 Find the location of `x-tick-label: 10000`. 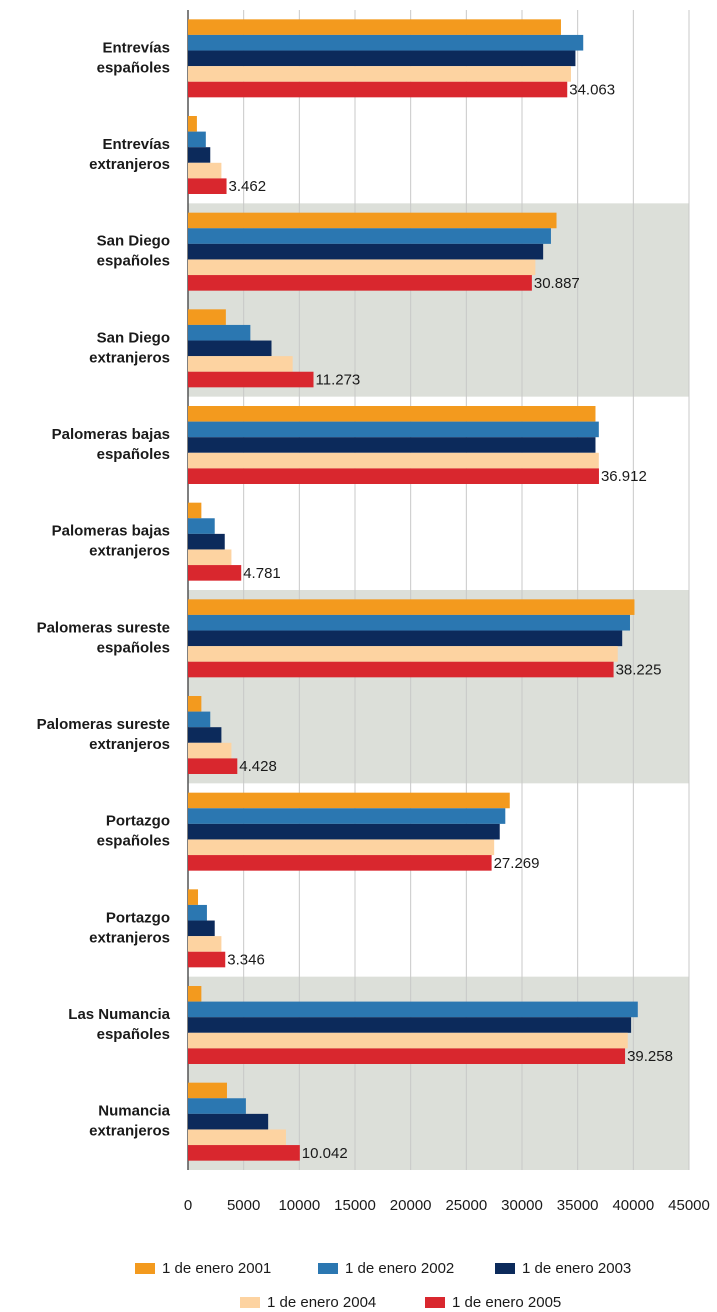

x-tick-label: 10000 is located at coordinates (299, 1205).